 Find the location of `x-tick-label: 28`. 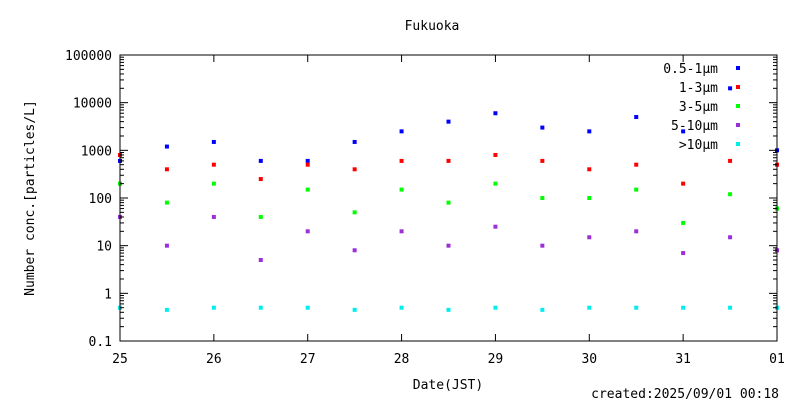

x-tick-label: 28 is located at coordinates (402, 359).